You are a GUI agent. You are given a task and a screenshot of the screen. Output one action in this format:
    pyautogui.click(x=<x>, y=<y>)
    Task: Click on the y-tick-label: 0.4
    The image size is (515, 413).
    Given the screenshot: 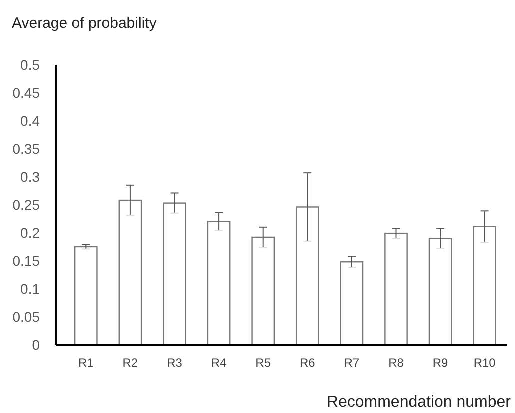 What is the action you would take?
    pyautogui.click(x=30, y=120)
    